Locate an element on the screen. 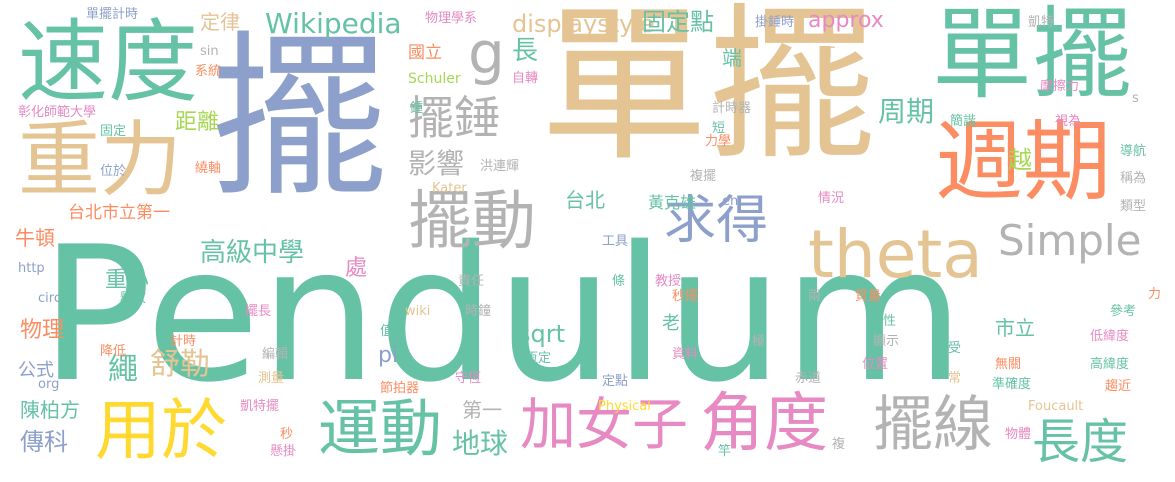 The height and width of the screenshot is (482, 1175). word: 物體 is located at coordinates (1018, 434).